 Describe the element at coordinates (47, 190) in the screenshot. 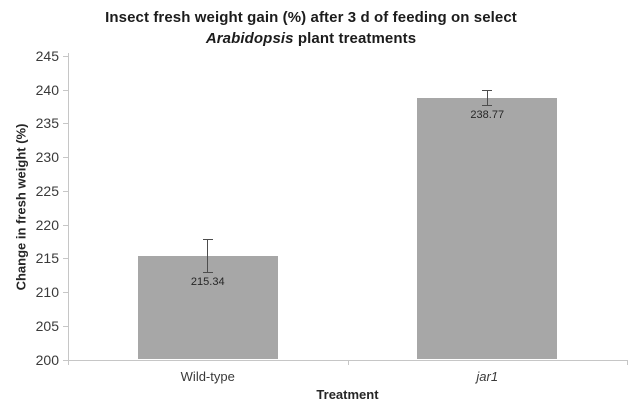

I see `y-tick-label: 225` at that location.